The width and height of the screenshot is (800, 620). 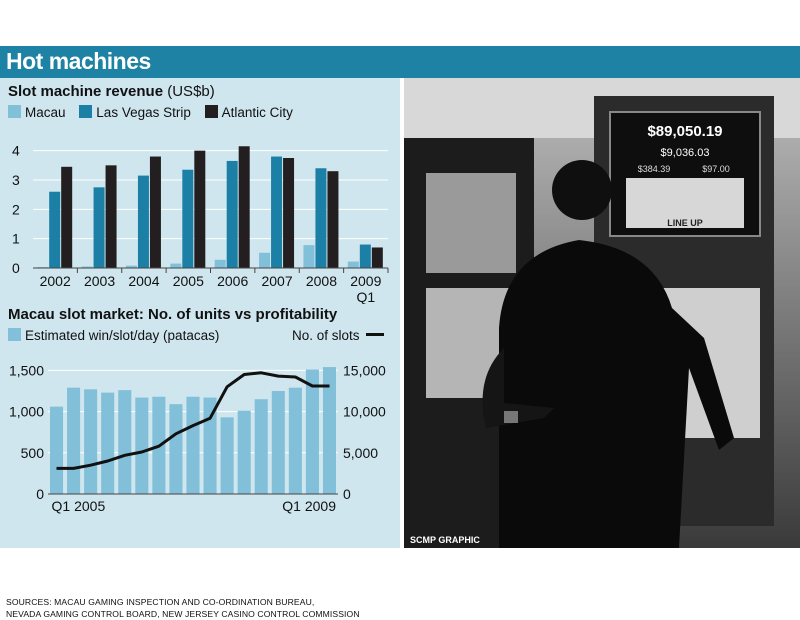 I want to click on macau-legend-right: No. of slots, so click(x=338, y=335).